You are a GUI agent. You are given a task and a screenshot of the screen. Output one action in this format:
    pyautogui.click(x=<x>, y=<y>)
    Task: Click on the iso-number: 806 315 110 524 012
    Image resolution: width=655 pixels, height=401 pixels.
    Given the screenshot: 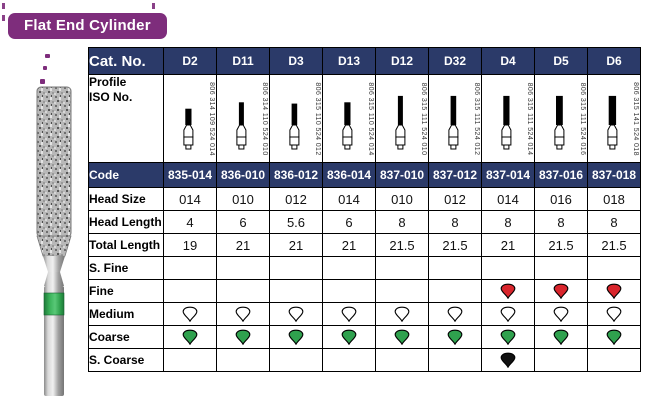 What is the action you would take?
    pyautogui.click(x=317, y=118)
    